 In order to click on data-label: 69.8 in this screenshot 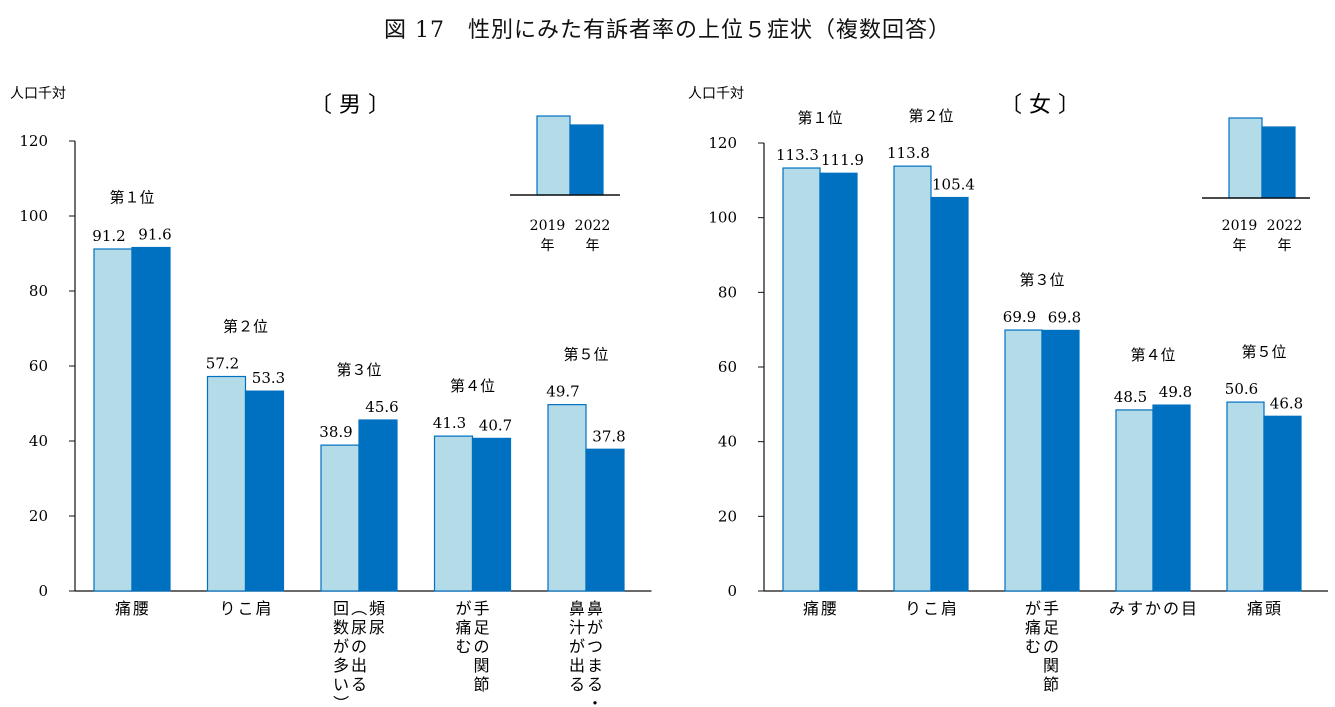, I will do `click(1064, 317)`.